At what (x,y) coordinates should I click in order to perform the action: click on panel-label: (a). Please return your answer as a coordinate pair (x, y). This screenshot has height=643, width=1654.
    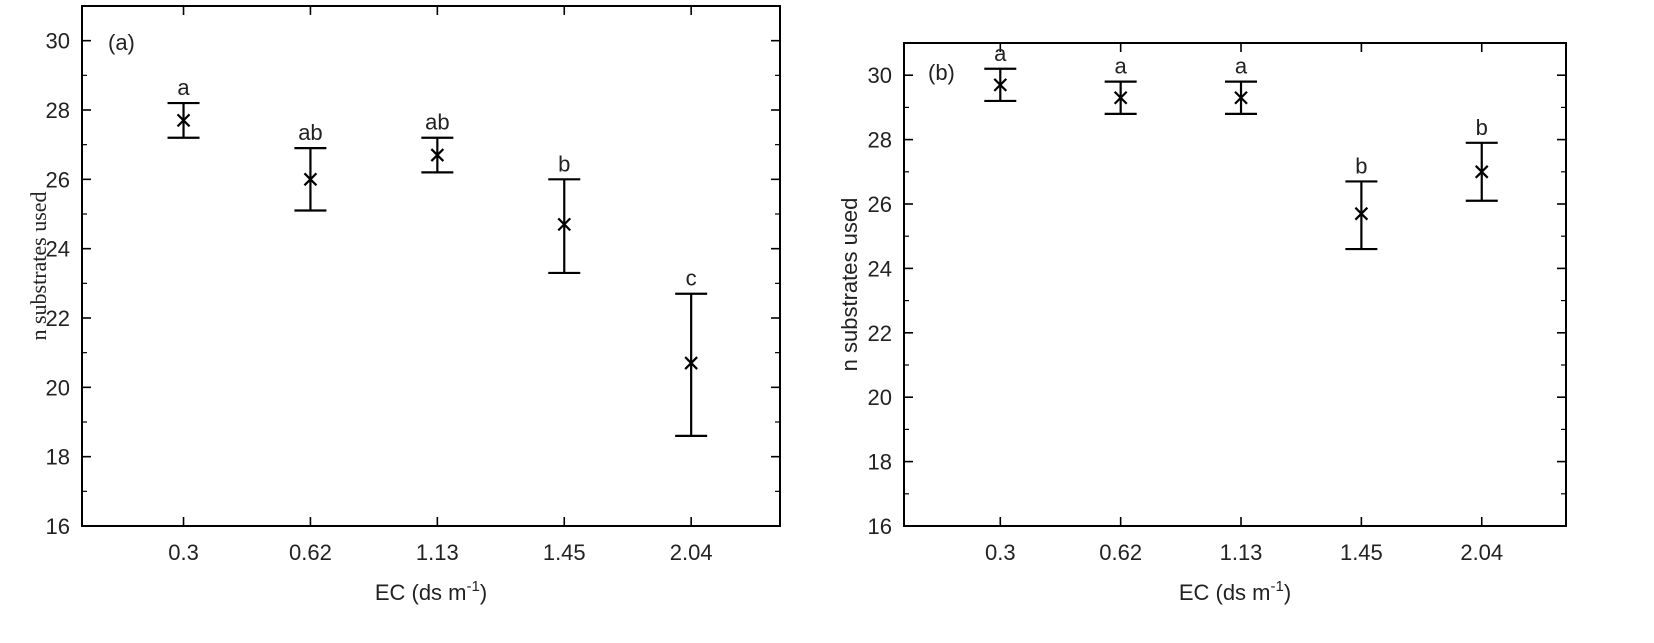
    Looking at the image, I should click on (121, 42).